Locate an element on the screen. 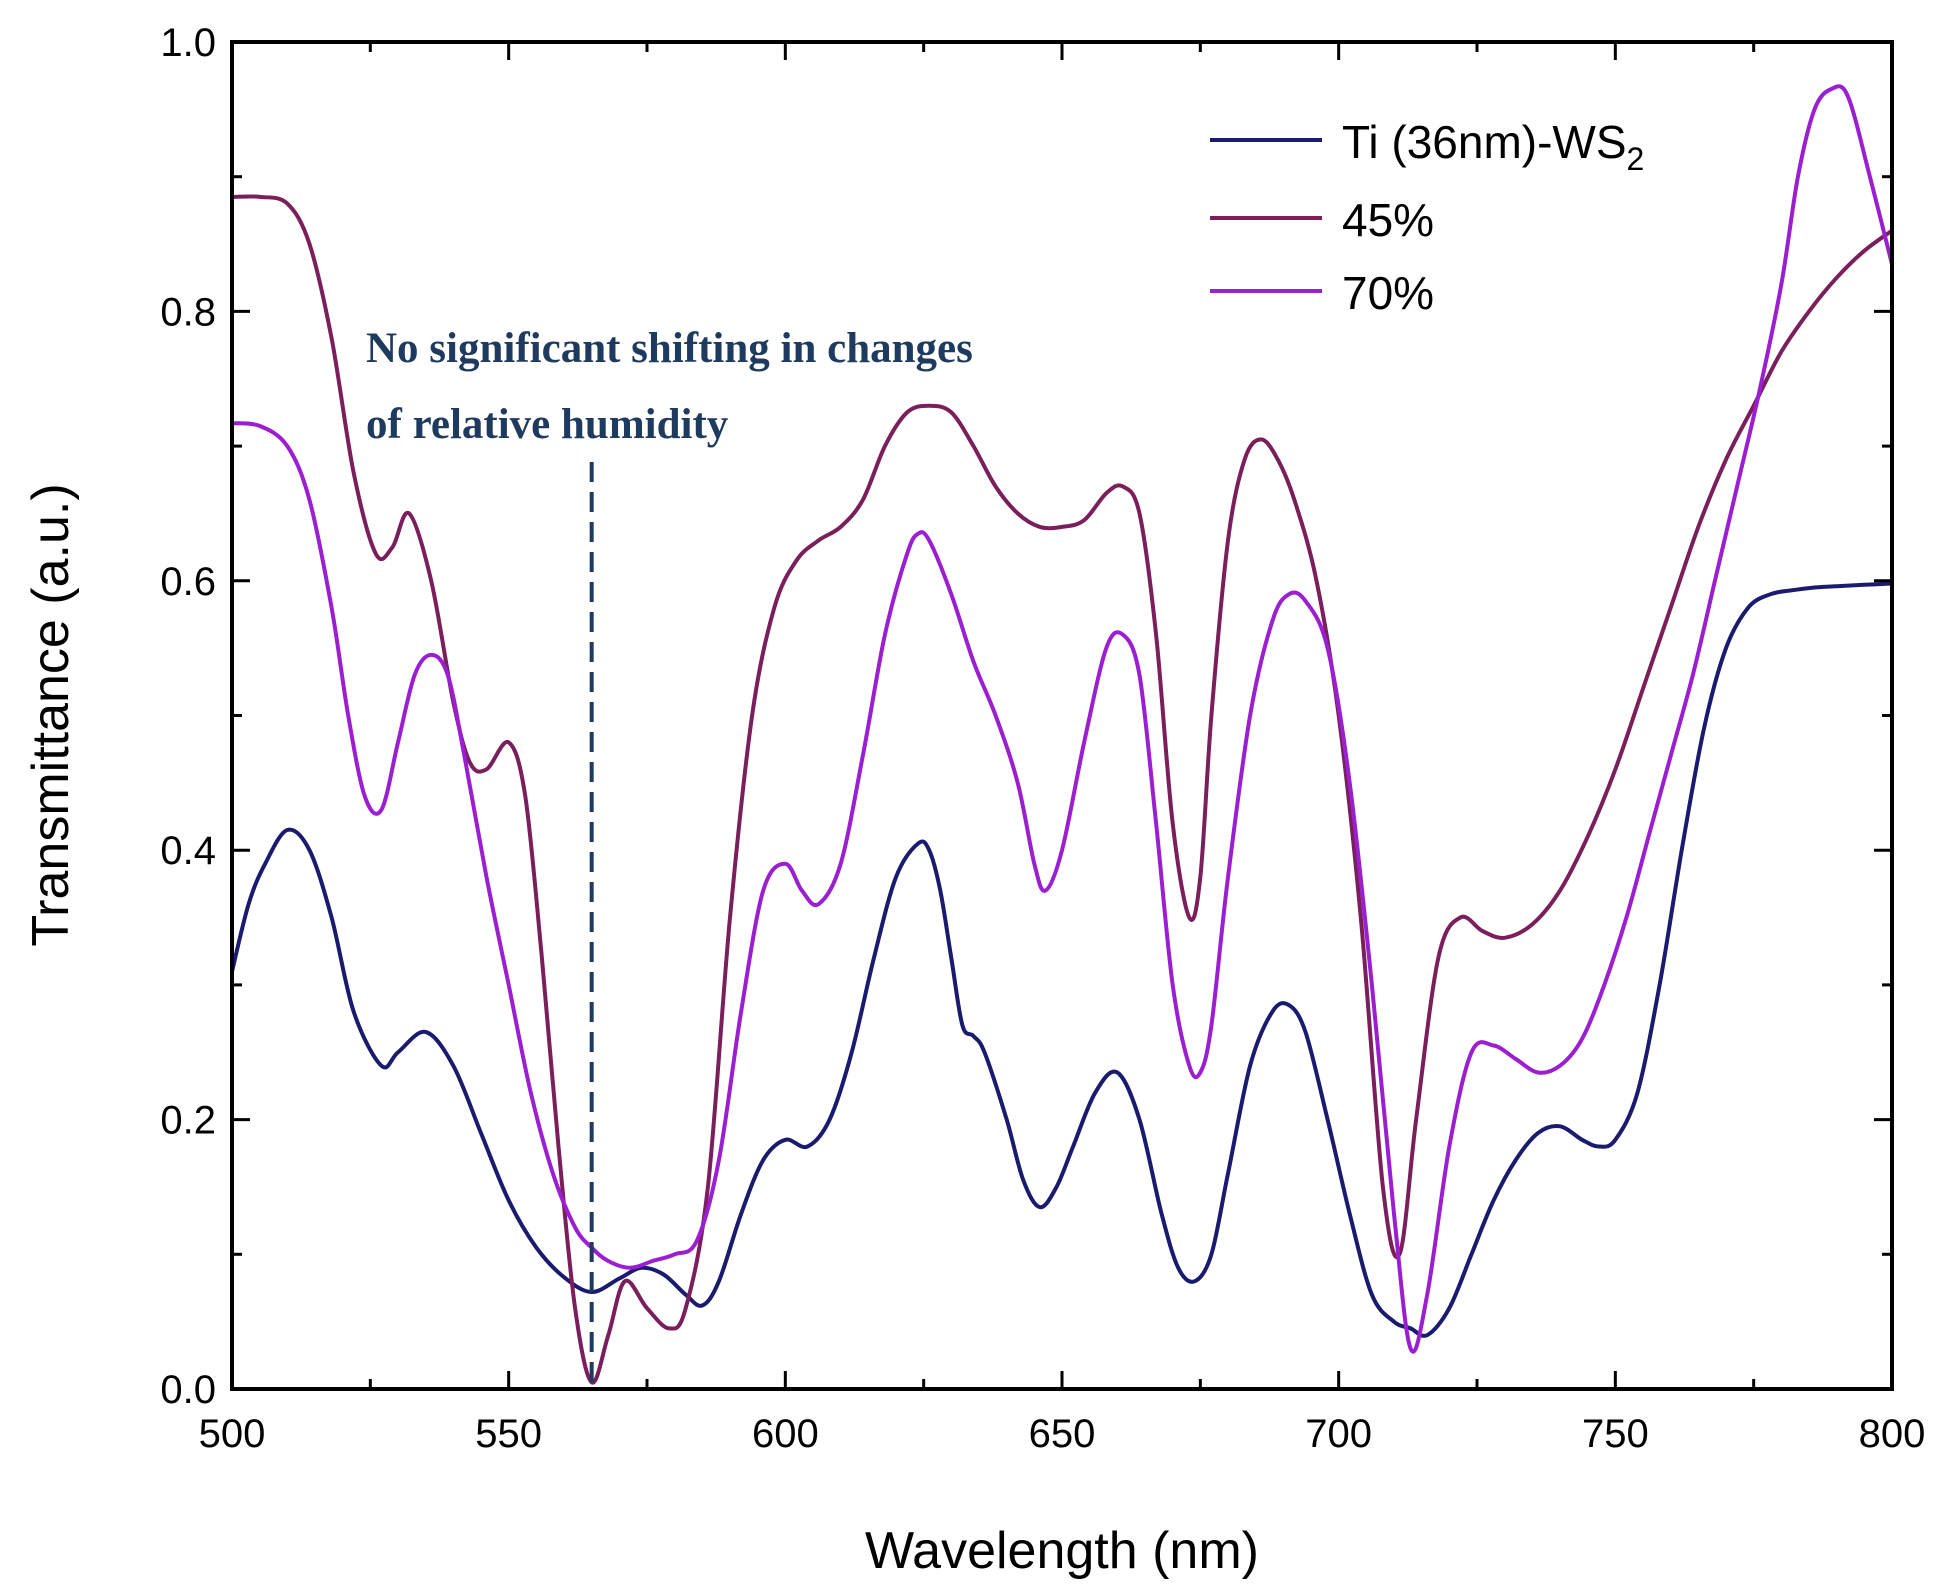 This screenshot has width=1941, height=1588. x-tick-label: 800 is located at coordinates (1892, 1434).